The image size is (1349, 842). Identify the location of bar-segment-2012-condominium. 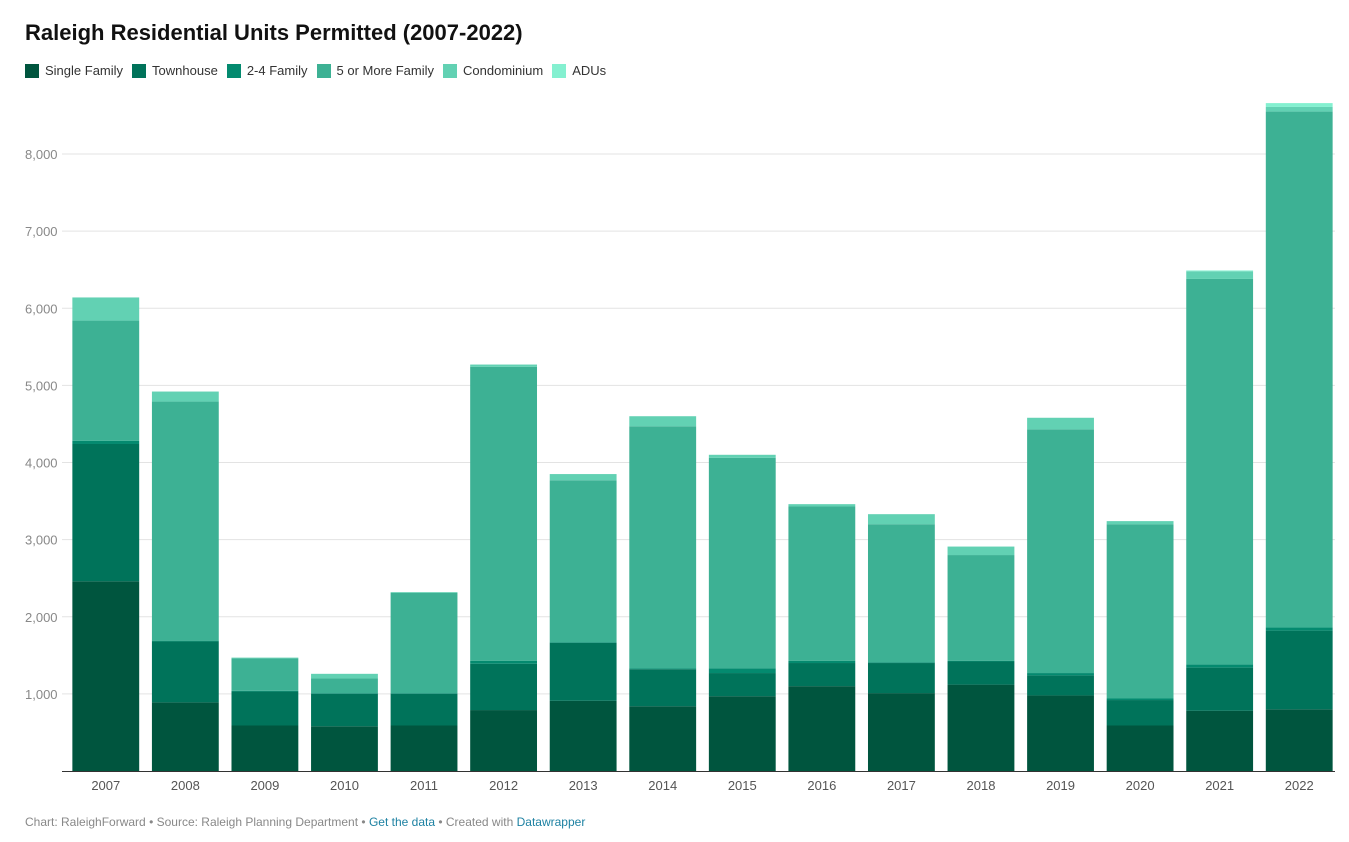
(504, 365).